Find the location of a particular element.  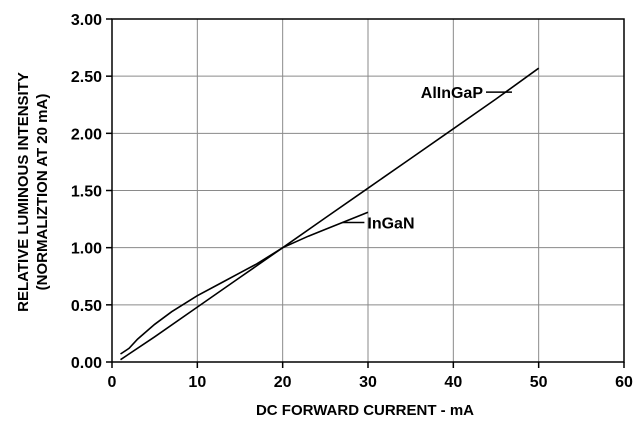

y-axis-label-line1: RELATIVE LUMINOUS INTENSITY is located at coordinates (23, 192).